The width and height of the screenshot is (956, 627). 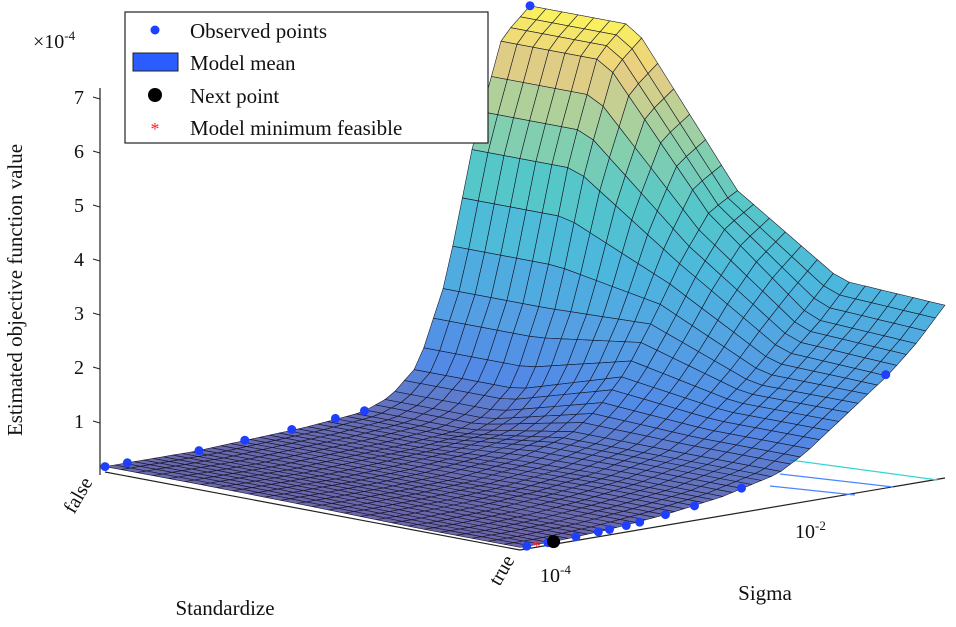 I want to click on legend-observed-label: Observed points, so click(x=258, y=31).